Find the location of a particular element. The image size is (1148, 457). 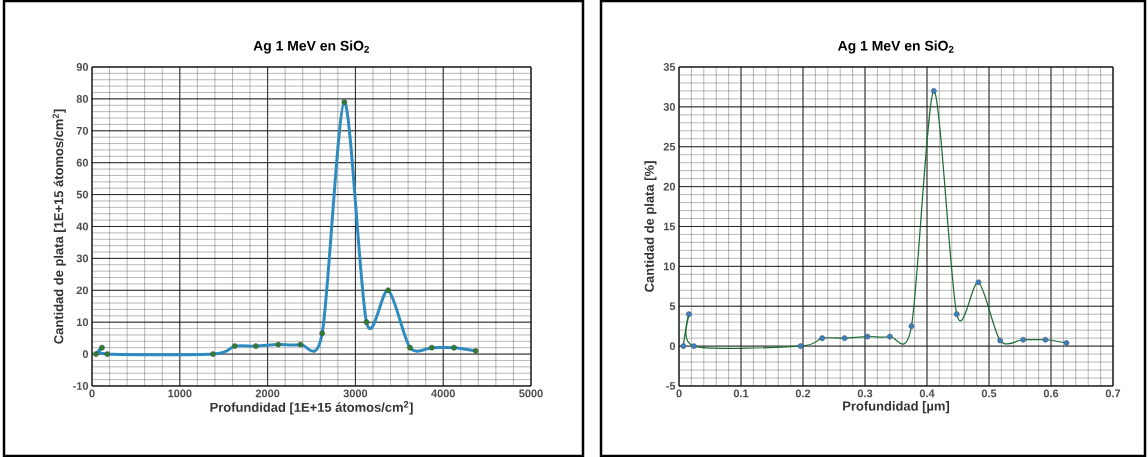

x-tick-label: 0.2 is located at coordinates (803, 393).